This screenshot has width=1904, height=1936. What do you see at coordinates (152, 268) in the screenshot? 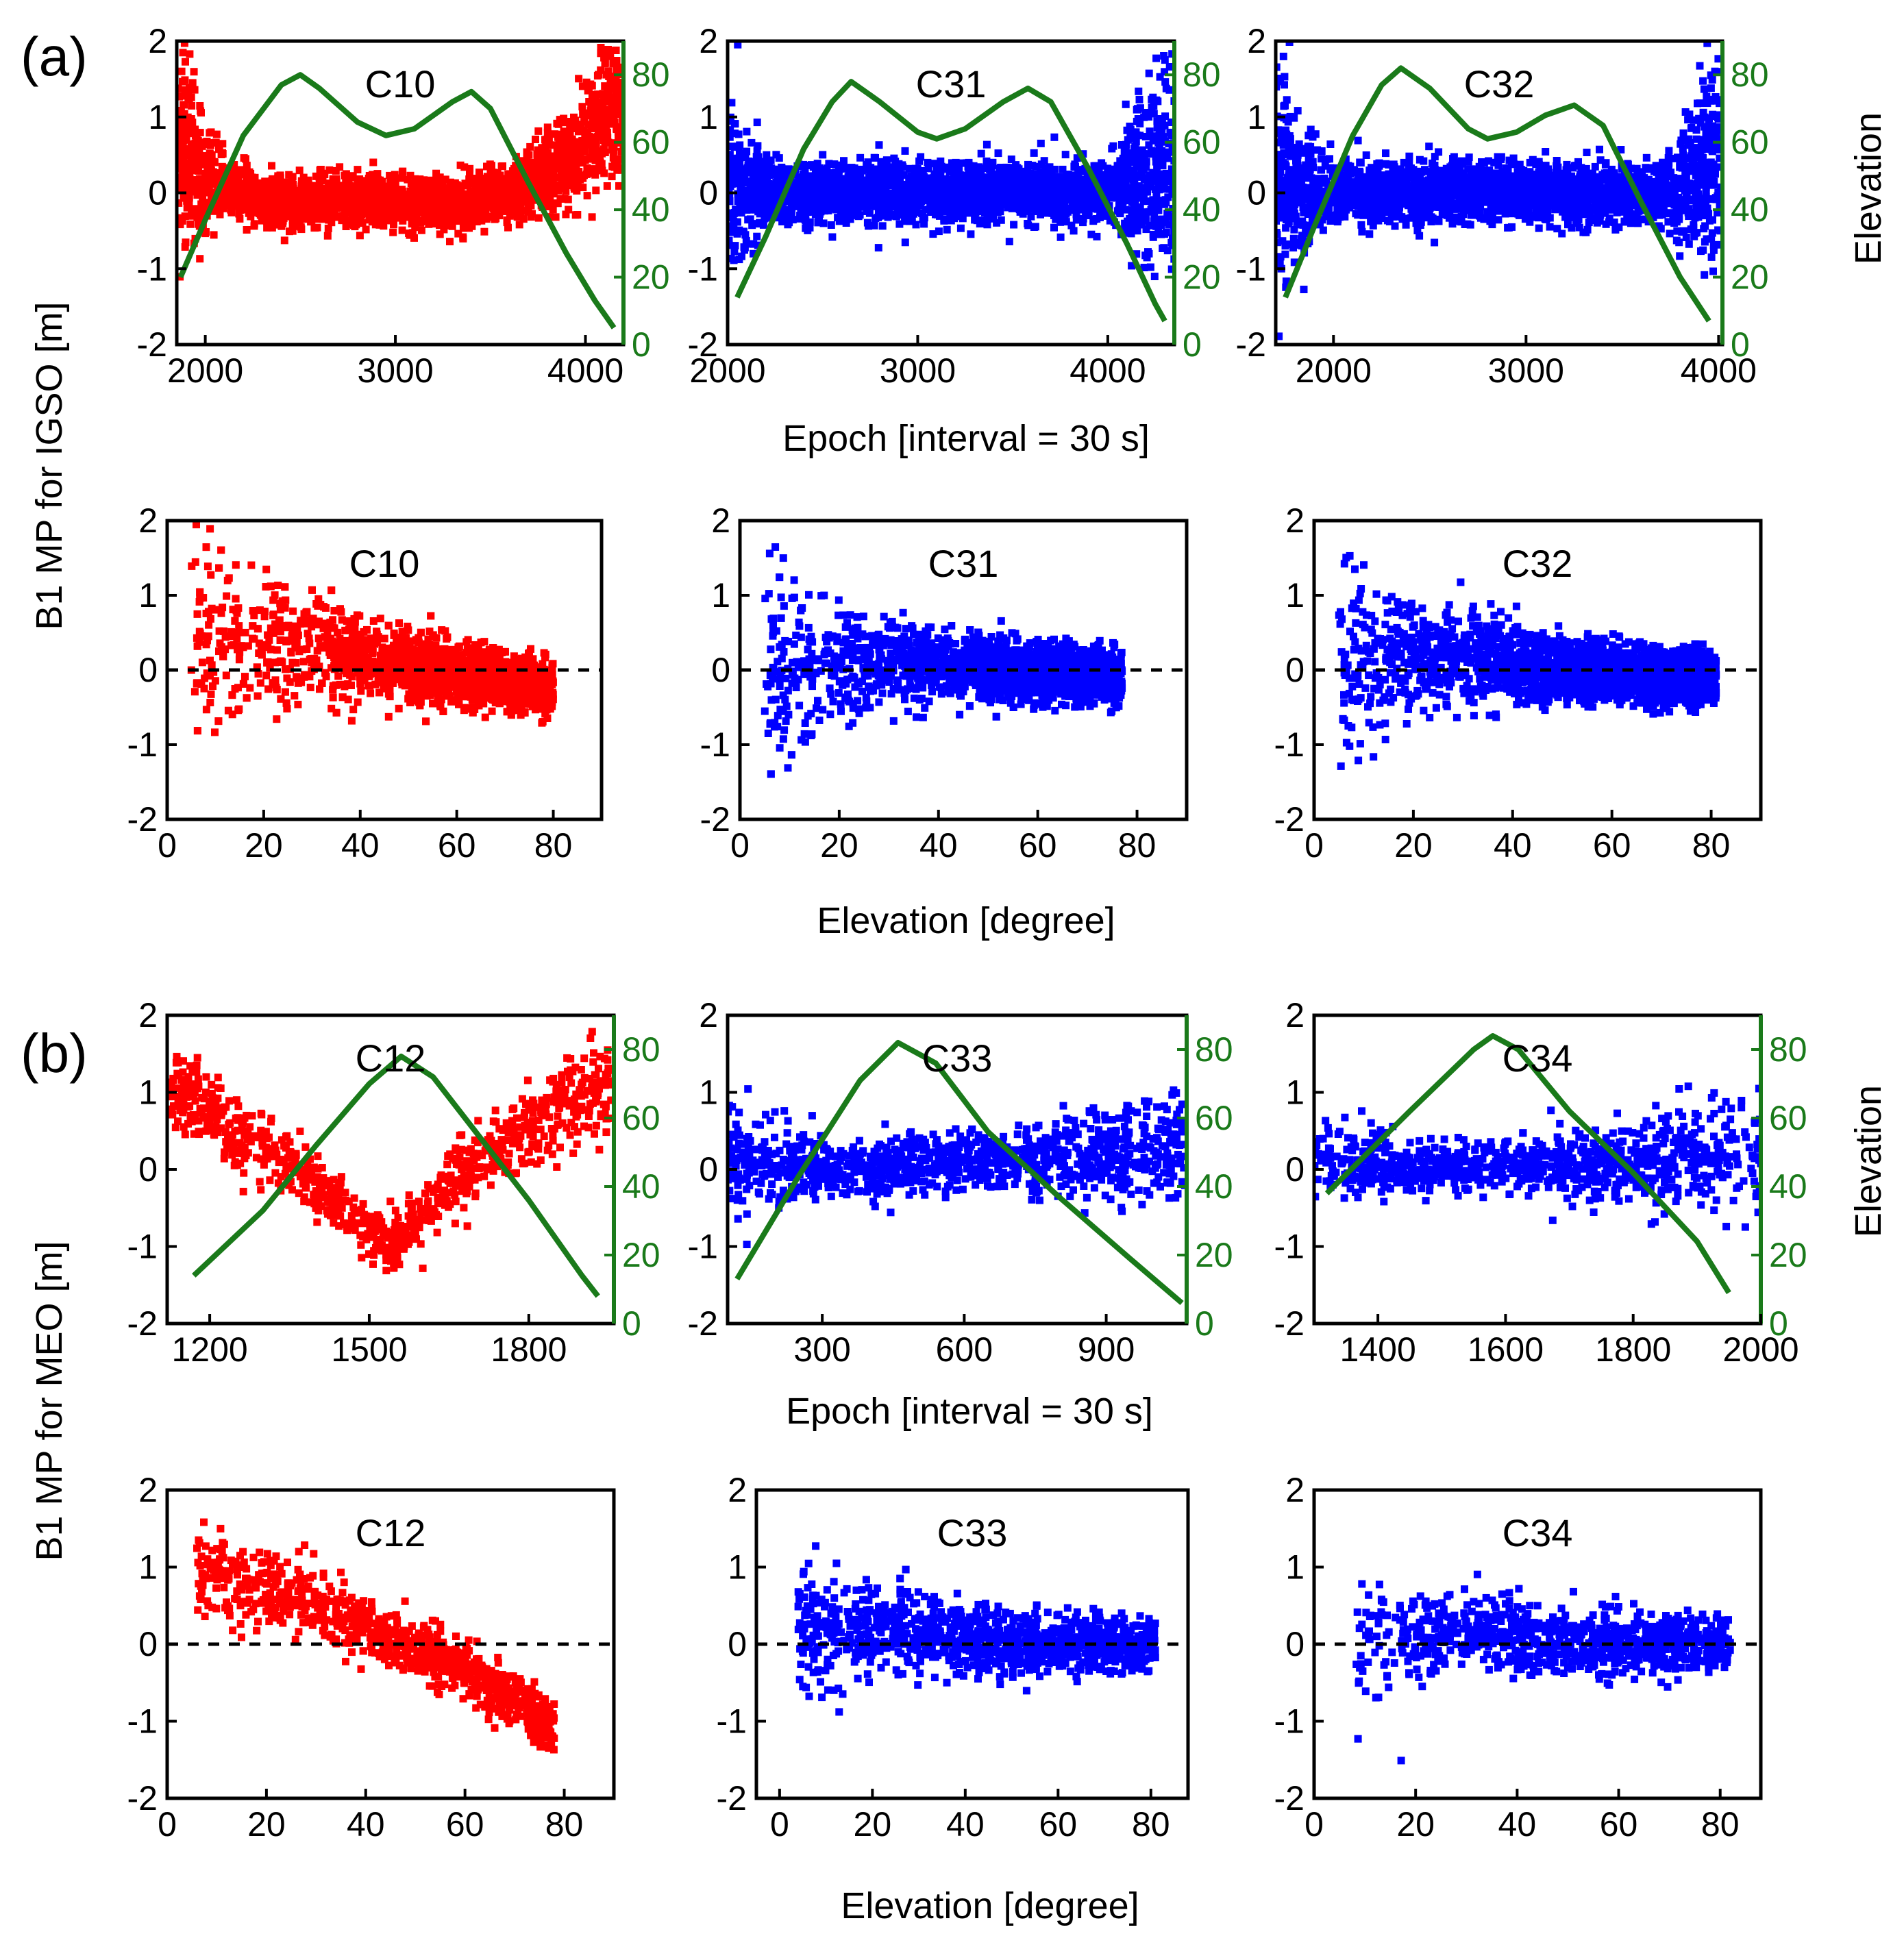
I see `y-tick-label: -1` at bounding box center [152, 268].